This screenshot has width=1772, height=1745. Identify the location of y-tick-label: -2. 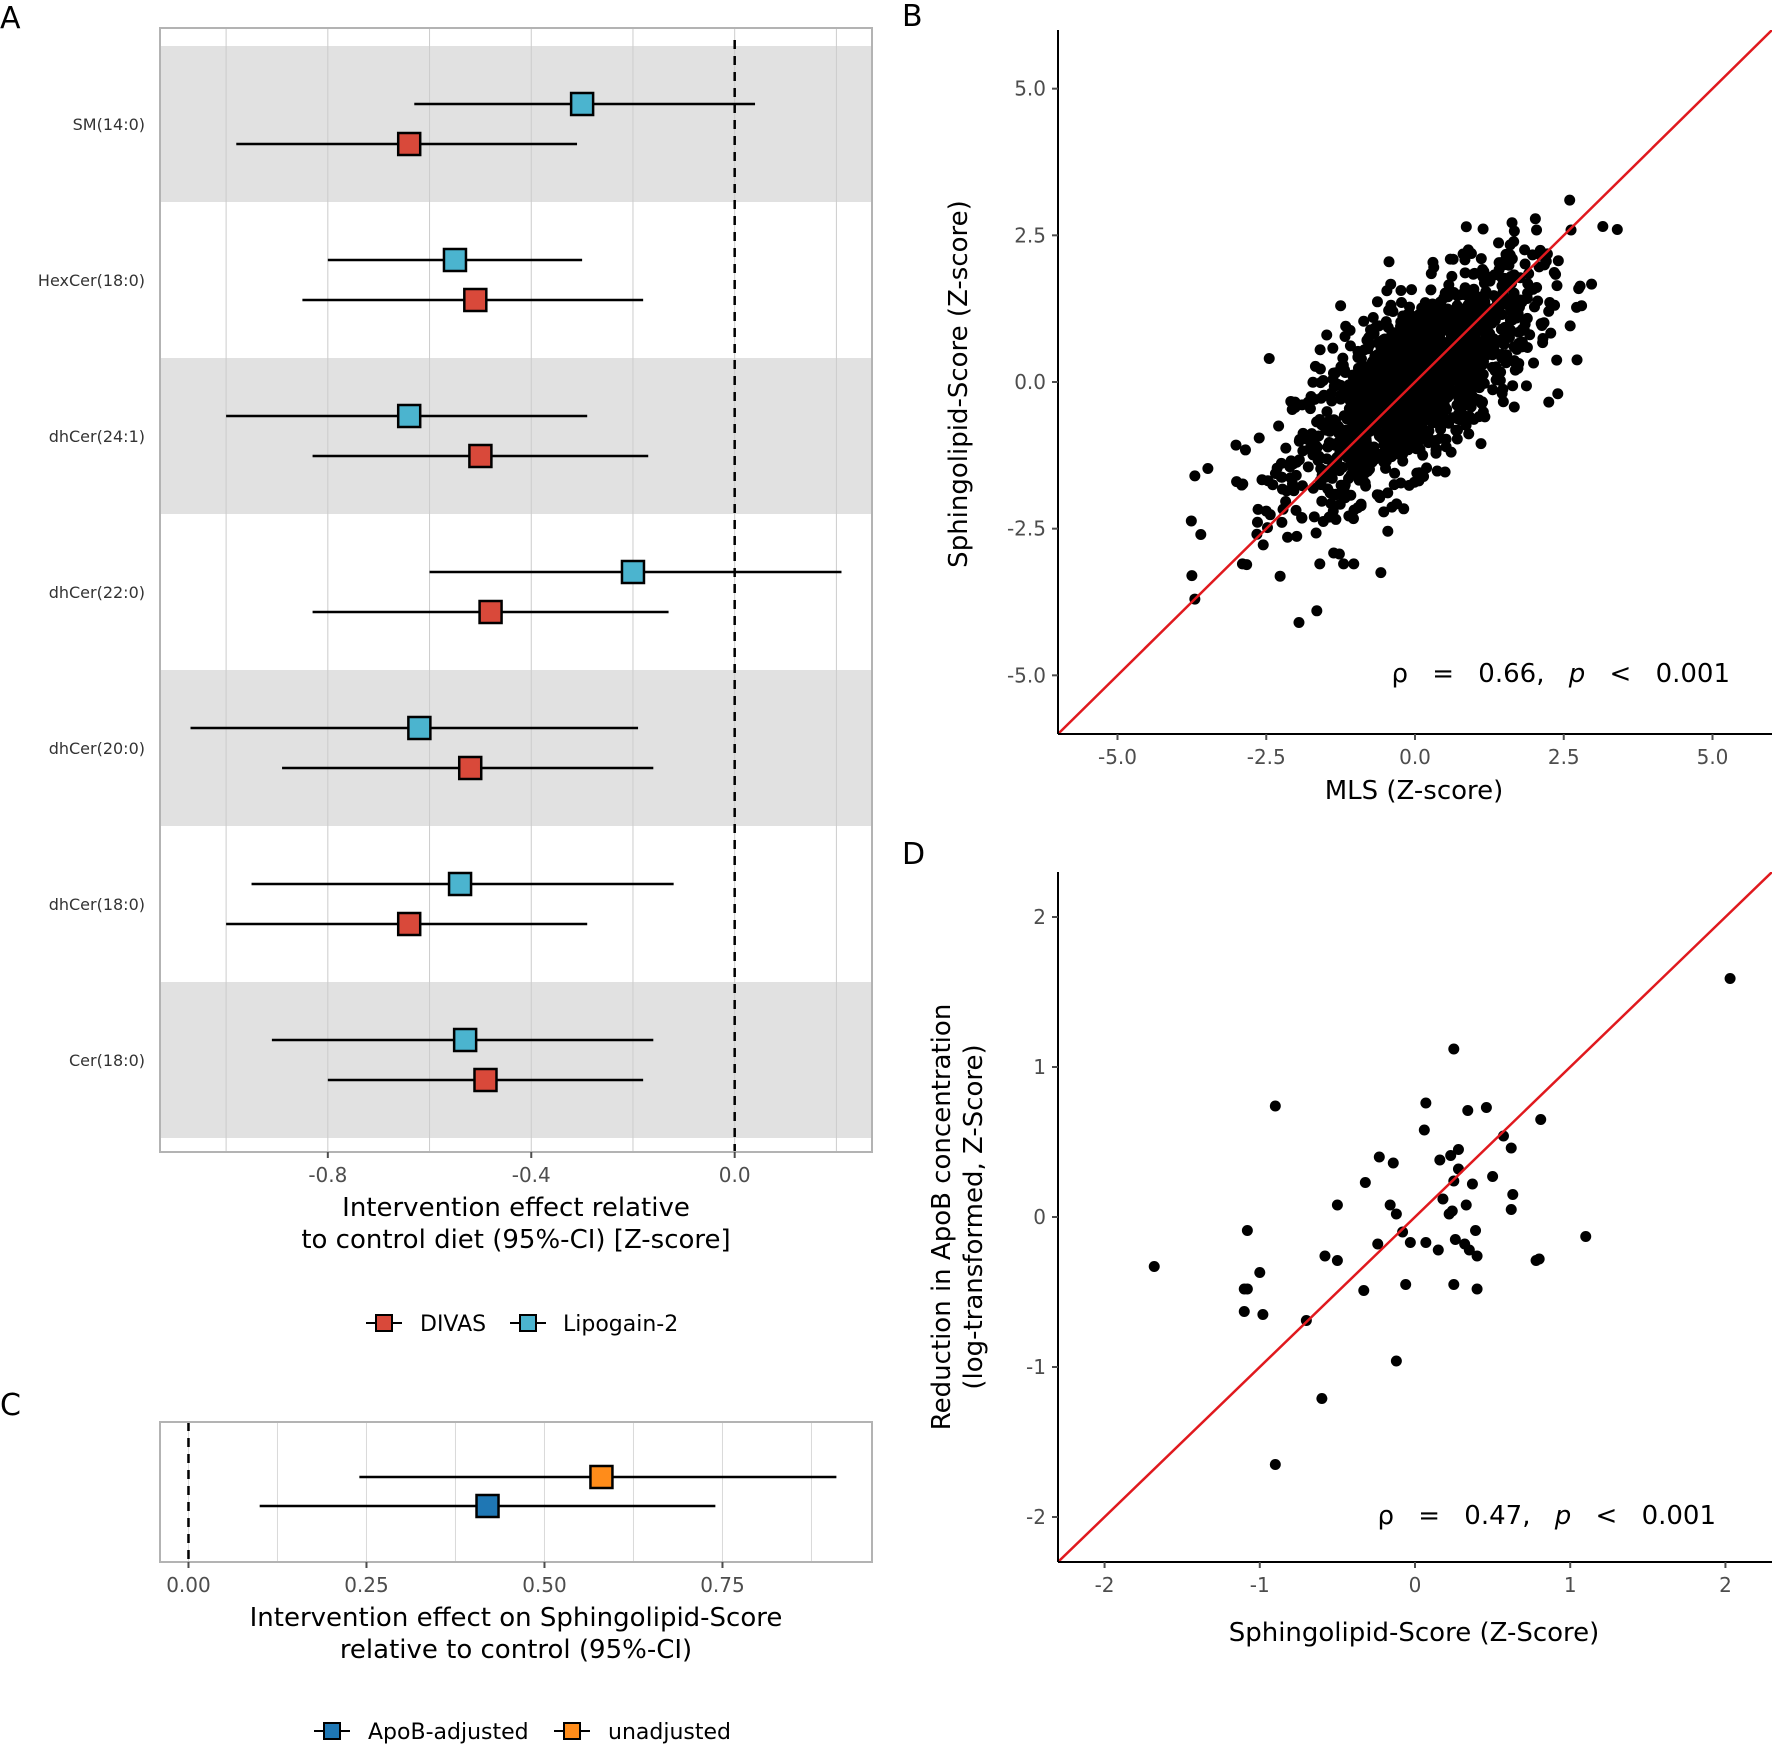
(1036, 1517).